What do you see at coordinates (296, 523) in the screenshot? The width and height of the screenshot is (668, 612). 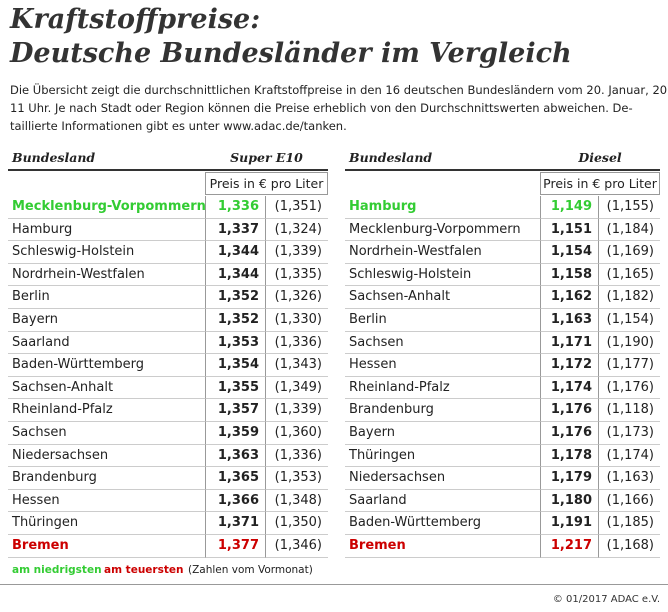 I see `previous-price: (1,350)` at bounding box center [296, 523].